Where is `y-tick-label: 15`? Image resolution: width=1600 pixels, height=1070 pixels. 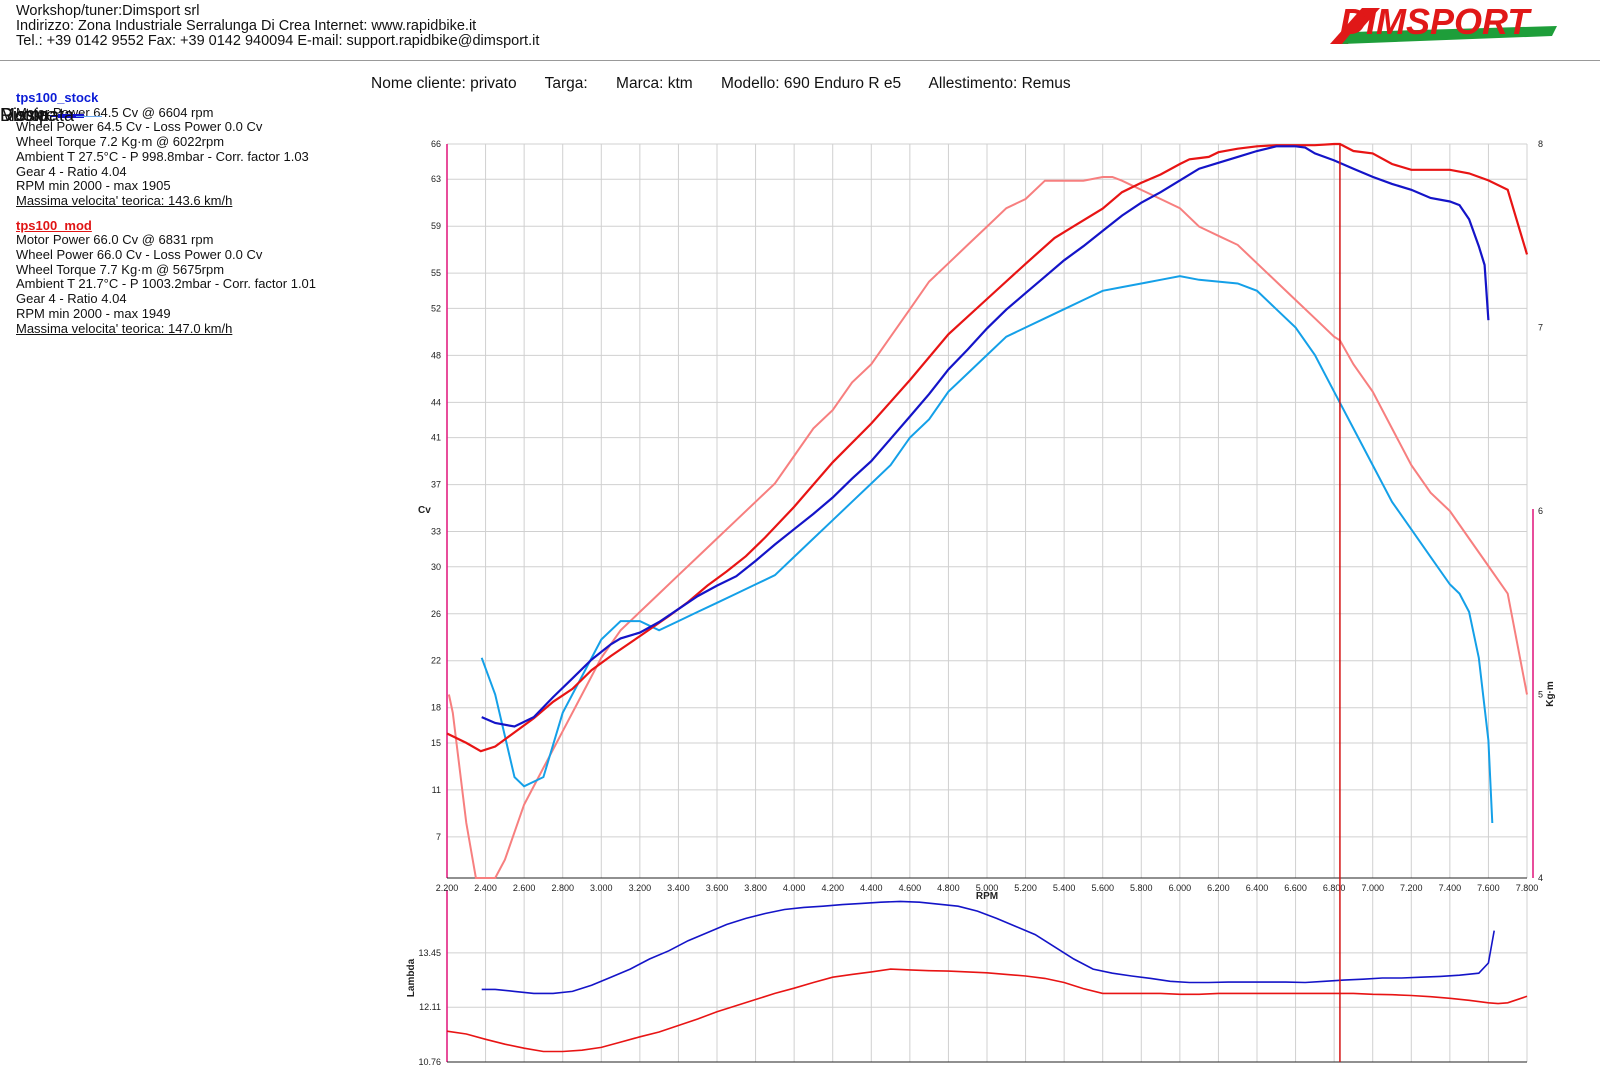 y-tick-label: 15 is located at coordinates (436, 743).